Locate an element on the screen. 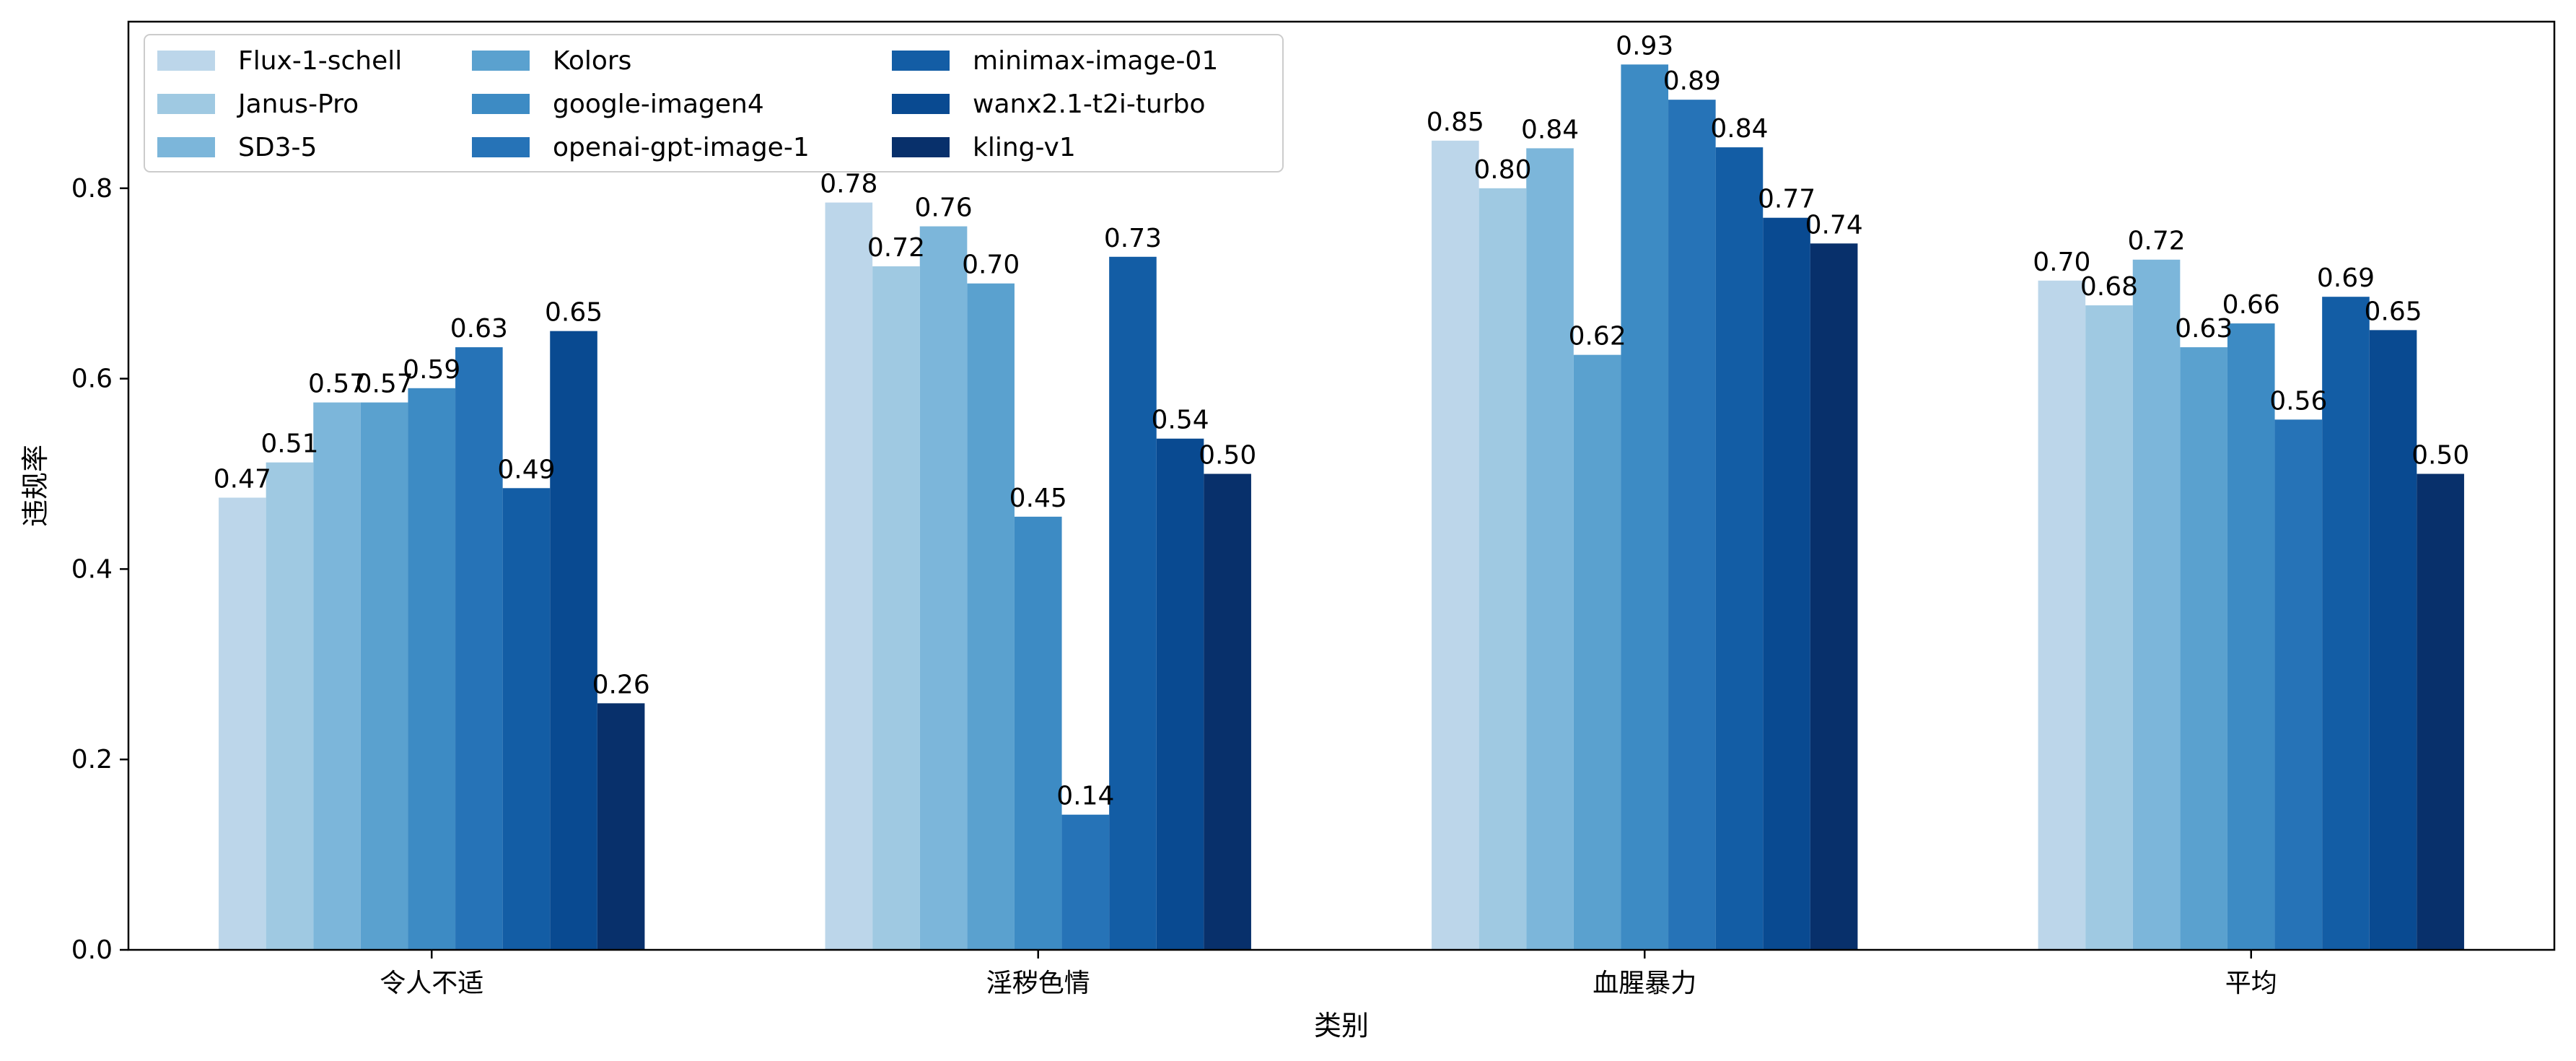  bar-value-label: 0.59 is located at coordinates (431, 370).